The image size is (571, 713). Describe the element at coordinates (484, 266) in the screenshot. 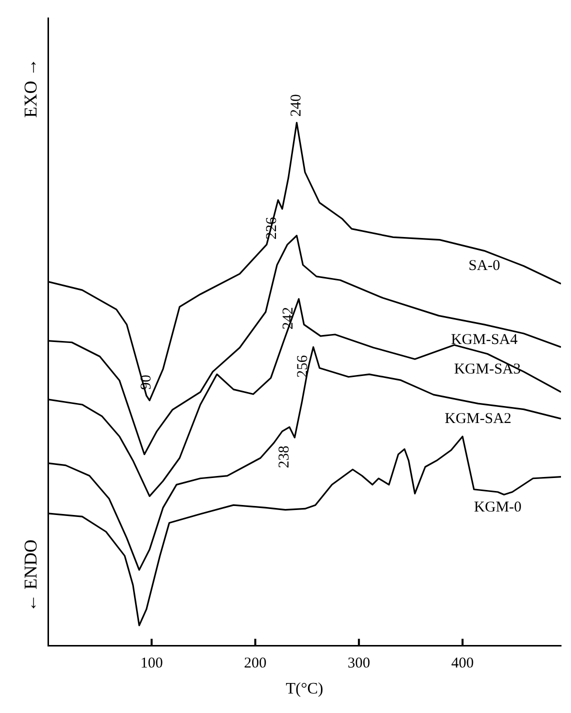

I see `series-label: SA-0` at that location.